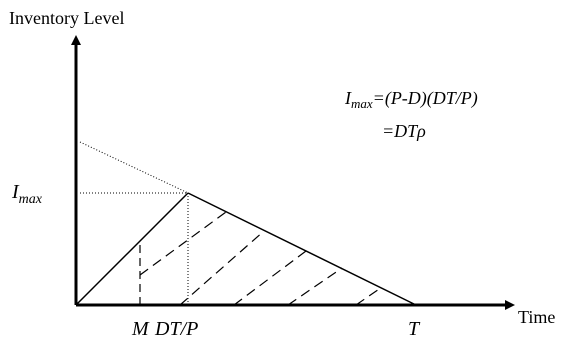 The height and width of the screenshot is (338, 569). Describe the element at coordinates (176, 328) in the screenshot. I see `tick-label-dtp: DT/P` at that location.